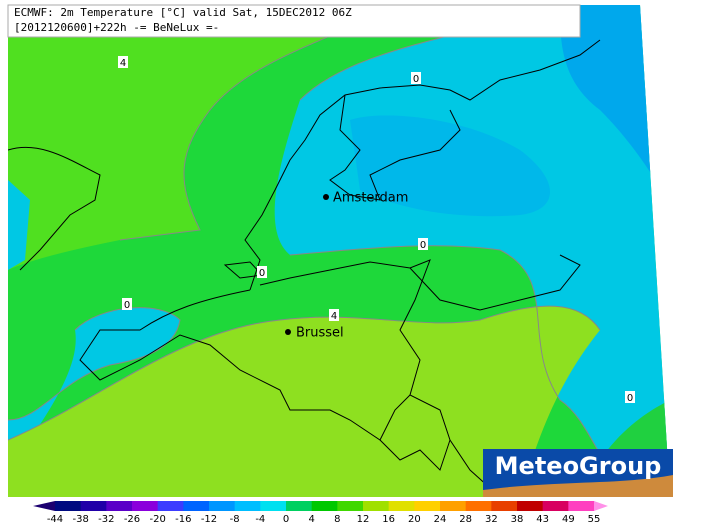 Image resolution: width=725 pixels, height=529 pixels. Describe the element at coordinates (363, 519) in the screenshot. I see `colorbar-tick-label: 12` at that location.